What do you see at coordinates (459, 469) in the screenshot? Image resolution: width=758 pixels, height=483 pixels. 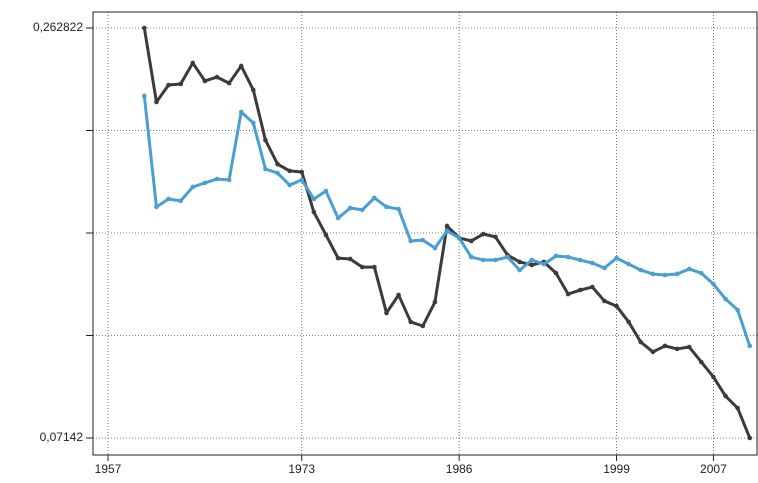 I see `x-tick-label: 1986` at bounding box center [459, 469].